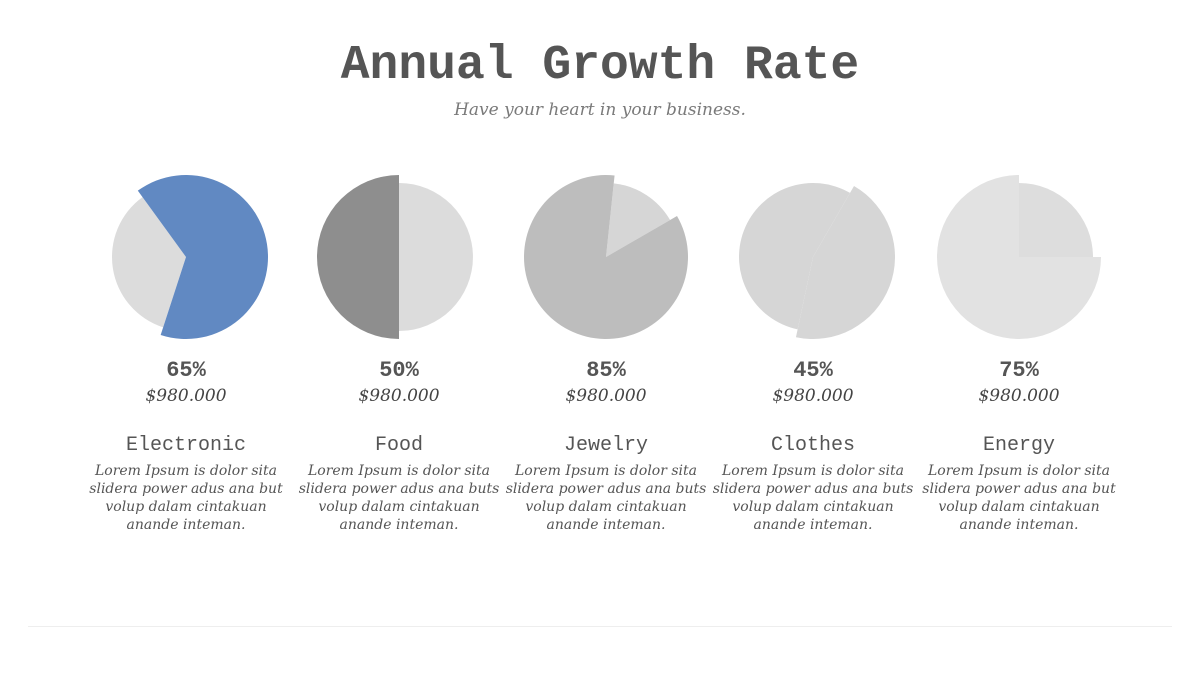  I want to click on footer-divider, so click(600, 626).